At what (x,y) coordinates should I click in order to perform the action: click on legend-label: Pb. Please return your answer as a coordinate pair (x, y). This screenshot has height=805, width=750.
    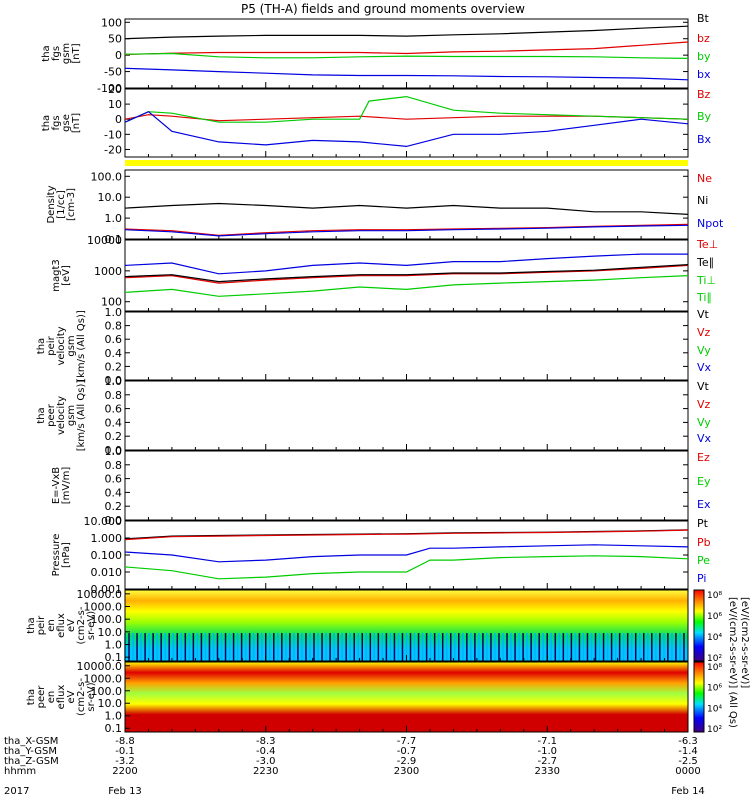
    Looking at the image, I should click on (704, 542).